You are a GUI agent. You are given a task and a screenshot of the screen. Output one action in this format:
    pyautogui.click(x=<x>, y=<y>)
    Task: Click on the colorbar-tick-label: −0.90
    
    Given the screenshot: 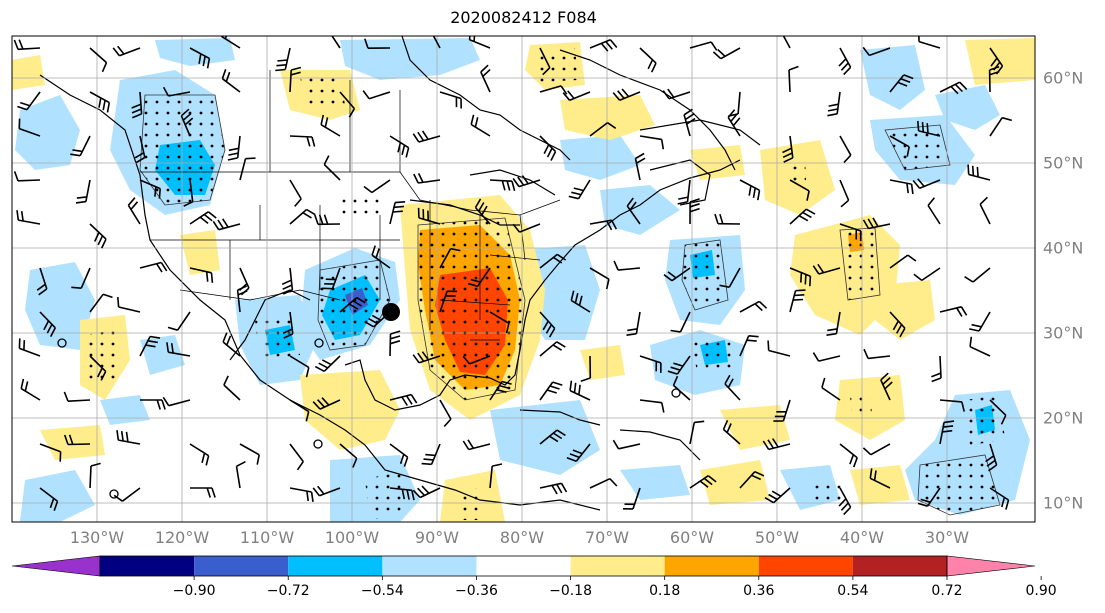 What is the action you would take?
    pyautogui.click(x=194, y=591)
    